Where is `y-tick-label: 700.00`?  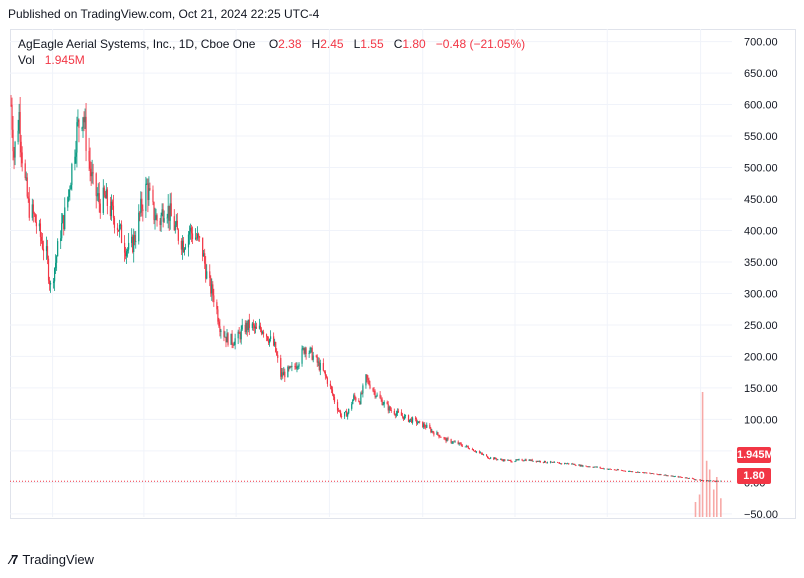 y-tick-label: 700.00 is located at coordinates (761, 43).